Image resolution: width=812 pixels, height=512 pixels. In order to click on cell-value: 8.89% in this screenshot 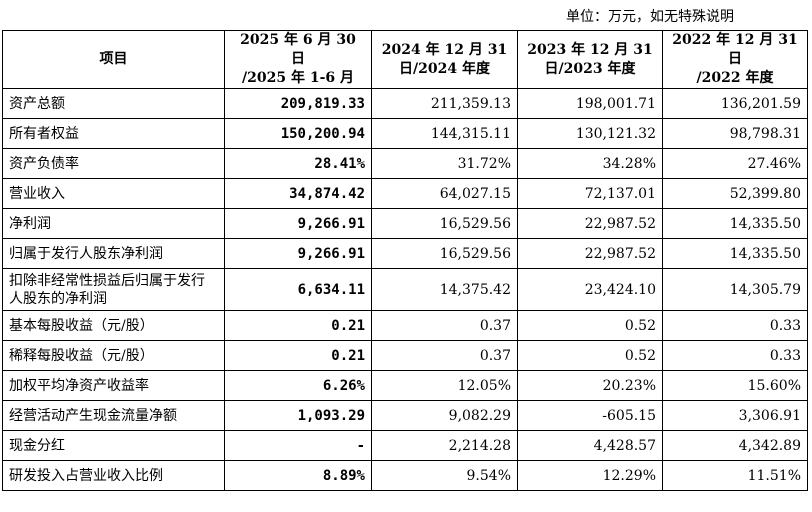, I will do `click(298, 475)`.